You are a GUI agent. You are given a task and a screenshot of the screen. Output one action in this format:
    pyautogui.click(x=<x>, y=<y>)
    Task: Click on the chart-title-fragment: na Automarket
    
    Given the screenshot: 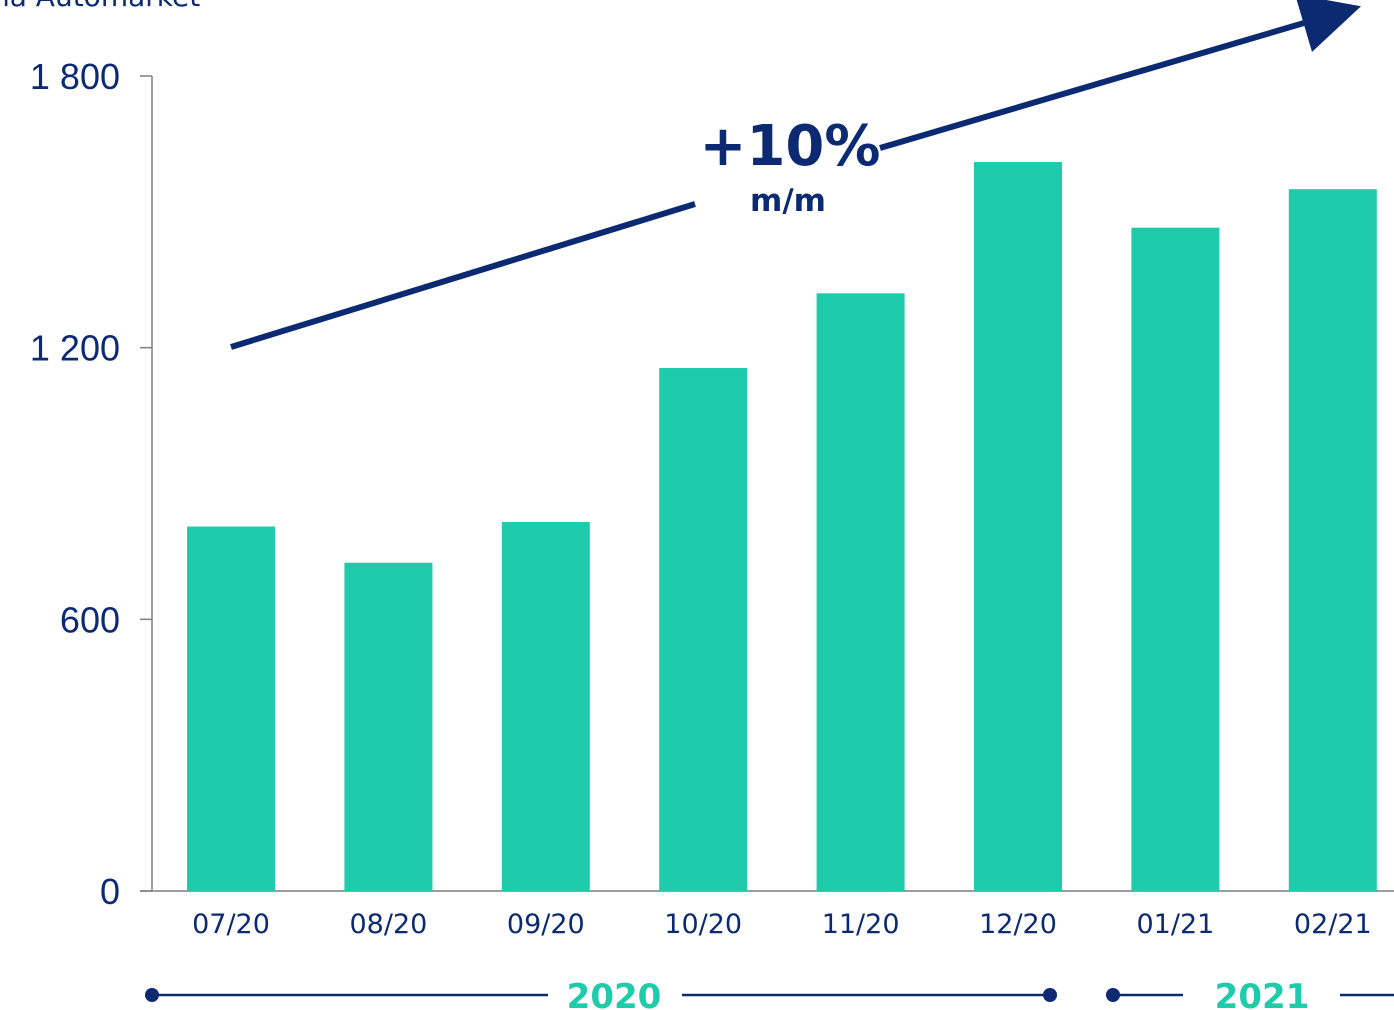 What is the action you would take?
    pyautogui.click(x=100, y=6)
    